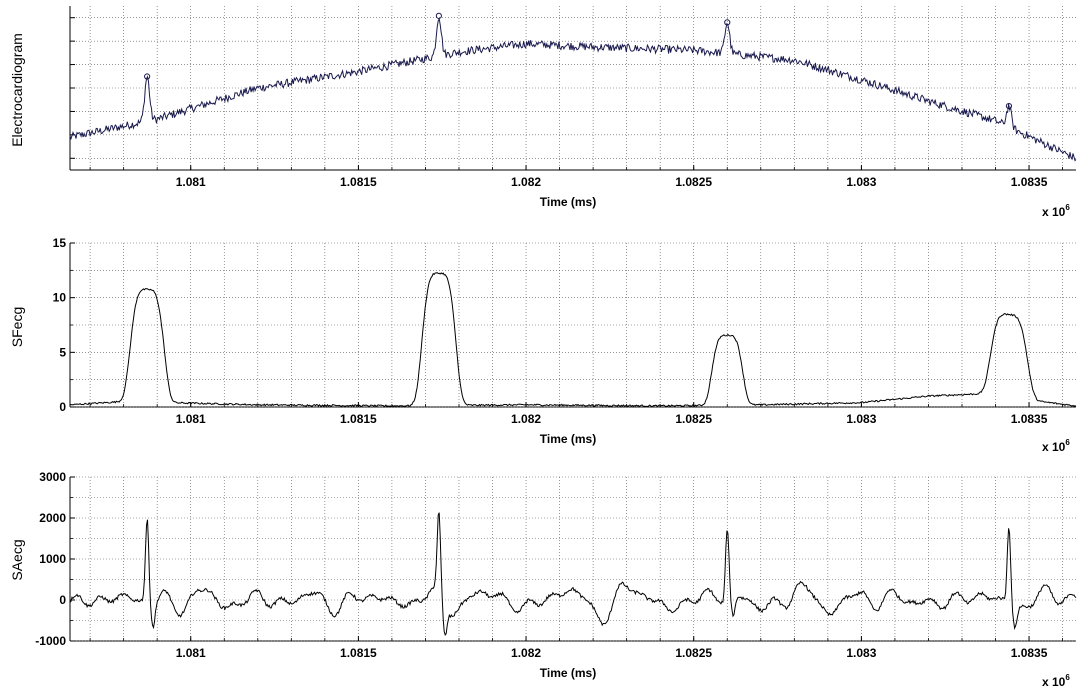 Image resolution: width=1078 pixels, height=691 pixels. Describe the element at coordinates (50, 641) in the screenshot. I see `y-tick-label: -1000` at that location.